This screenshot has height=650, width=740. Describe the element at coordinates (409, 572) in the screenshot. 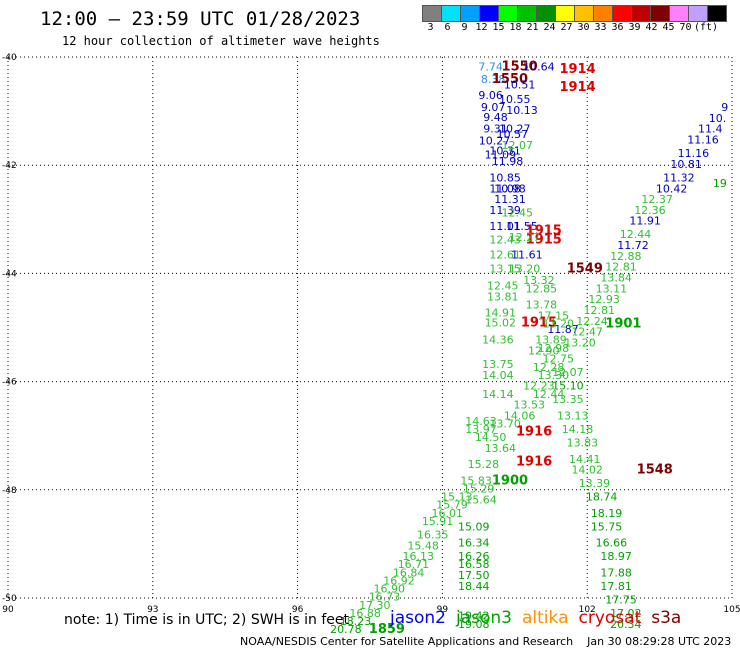

I see `data-label: 16.84` at that location.